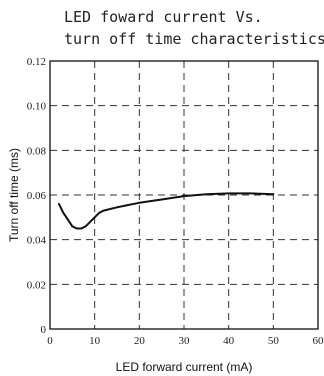 The image size is (324, 376). I want to click on x-tick-label: 20, so click(140, 341).